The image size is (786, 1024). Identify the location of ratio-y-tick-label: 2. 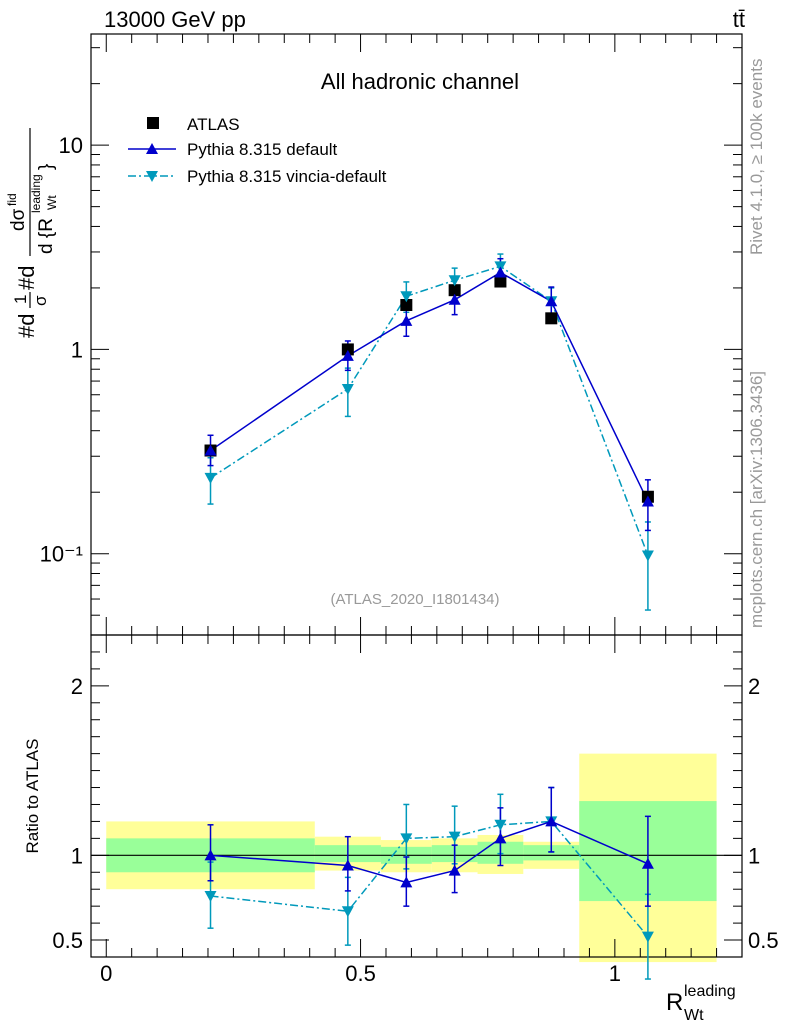
(77, 686).